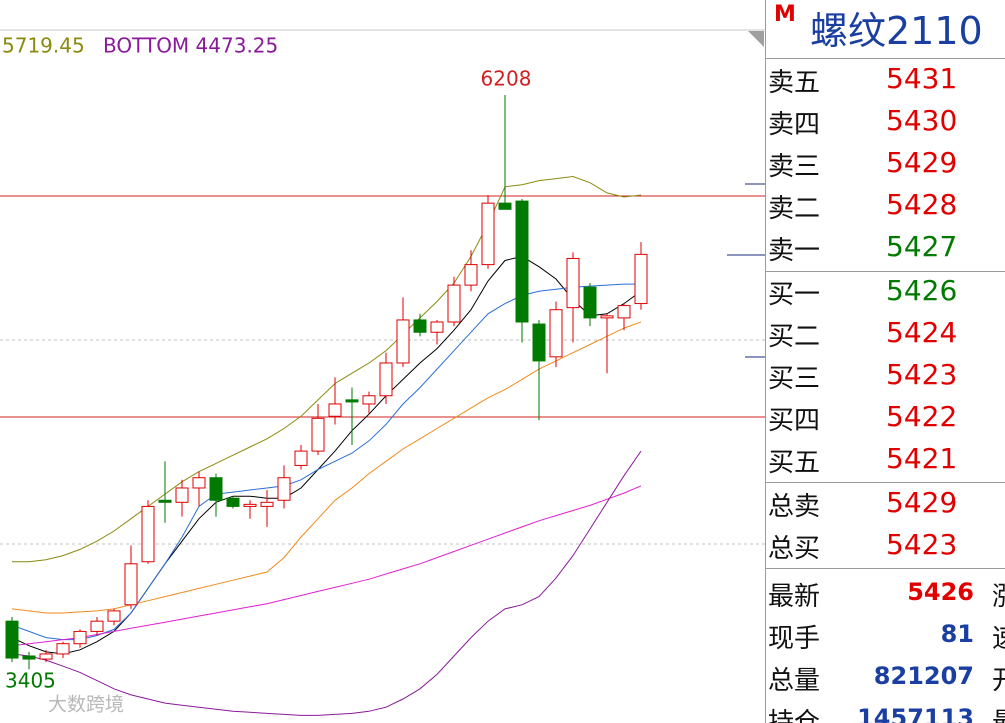  I want to click on book-label: 买五, so click(794, 463).